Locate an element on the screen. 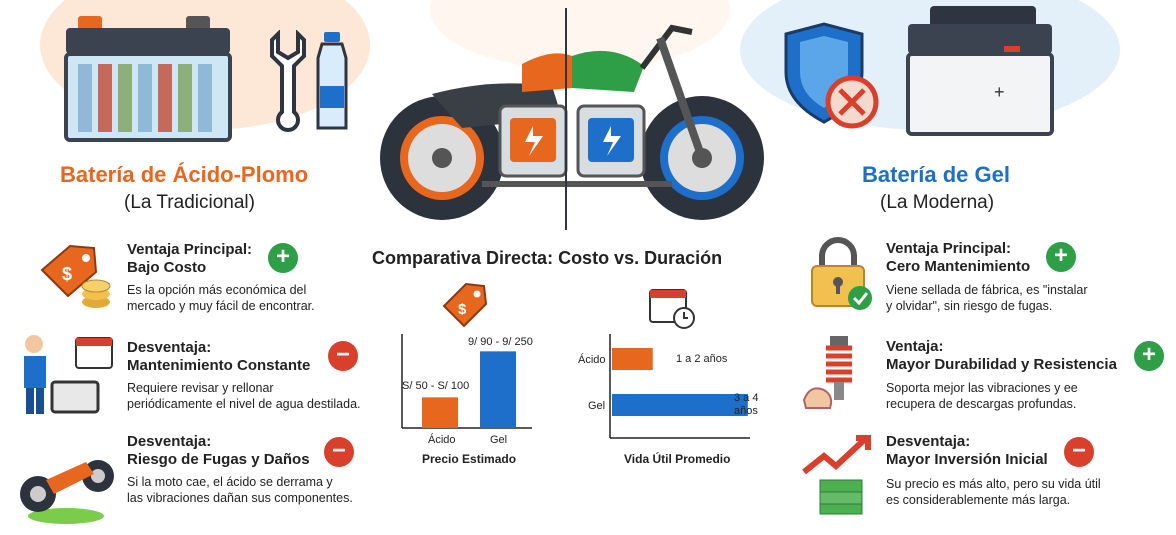 This screenshot has width=1176, height=535. gel-battery-icon: + is located at coordinates (980, 71).